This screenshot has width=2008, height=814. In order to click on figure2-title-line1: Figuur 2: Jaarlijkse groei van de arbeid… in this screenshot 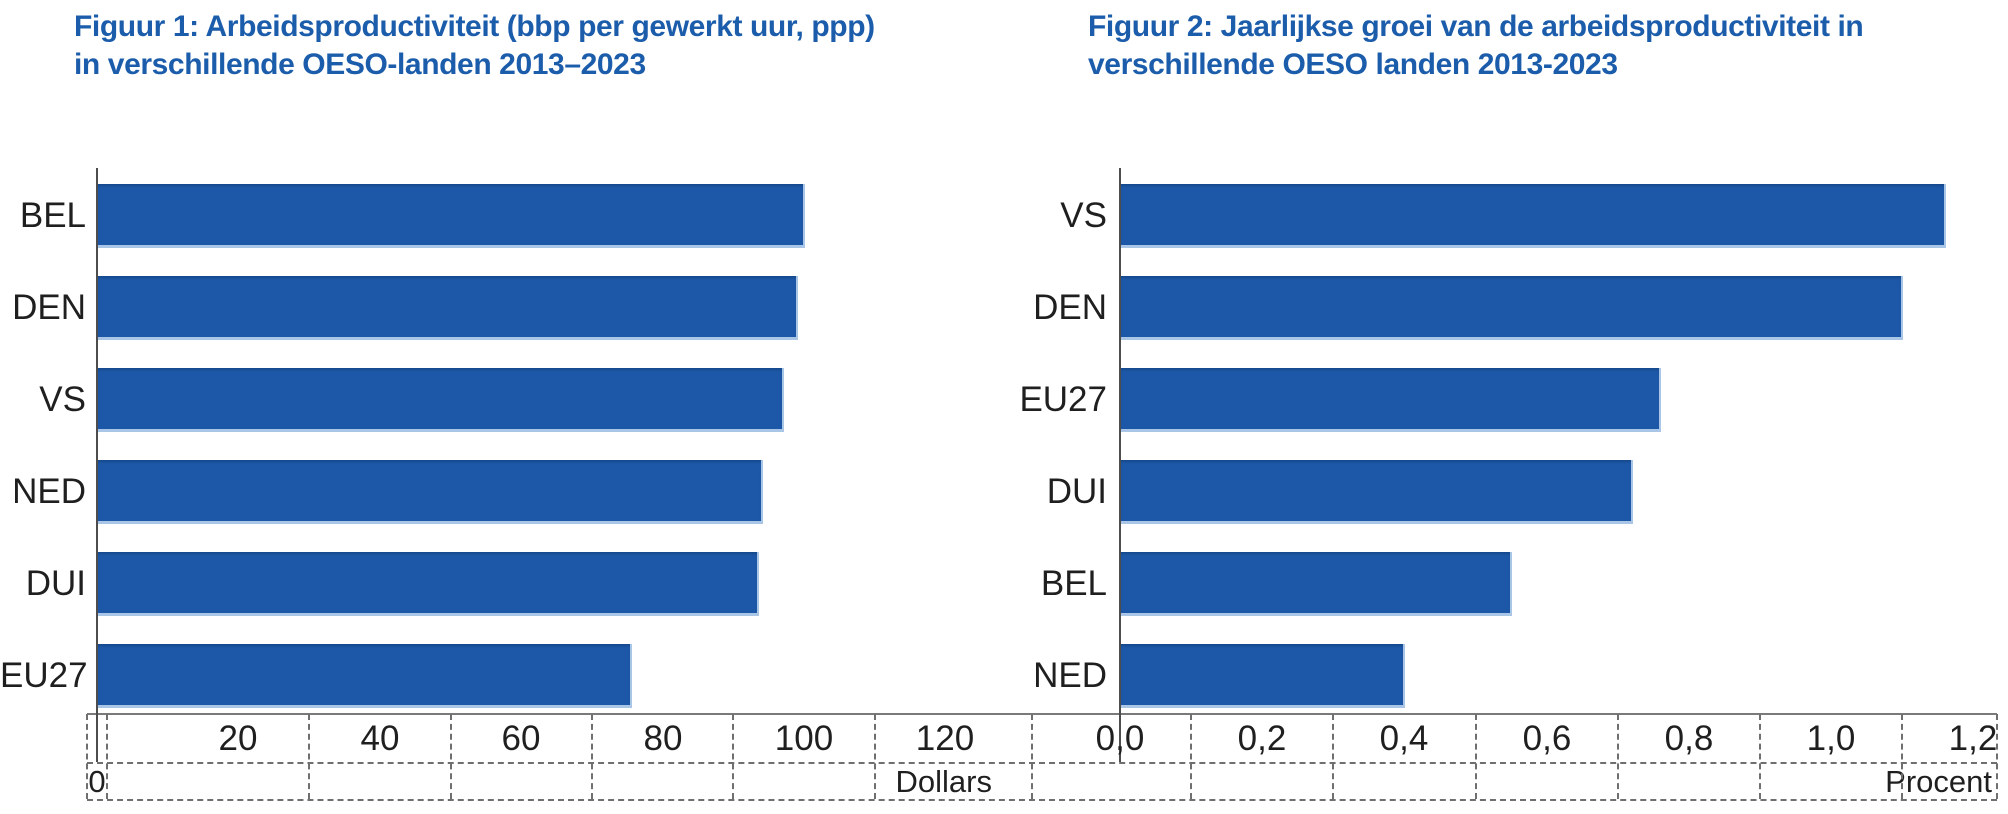, I will do `click(1476, 26)`.